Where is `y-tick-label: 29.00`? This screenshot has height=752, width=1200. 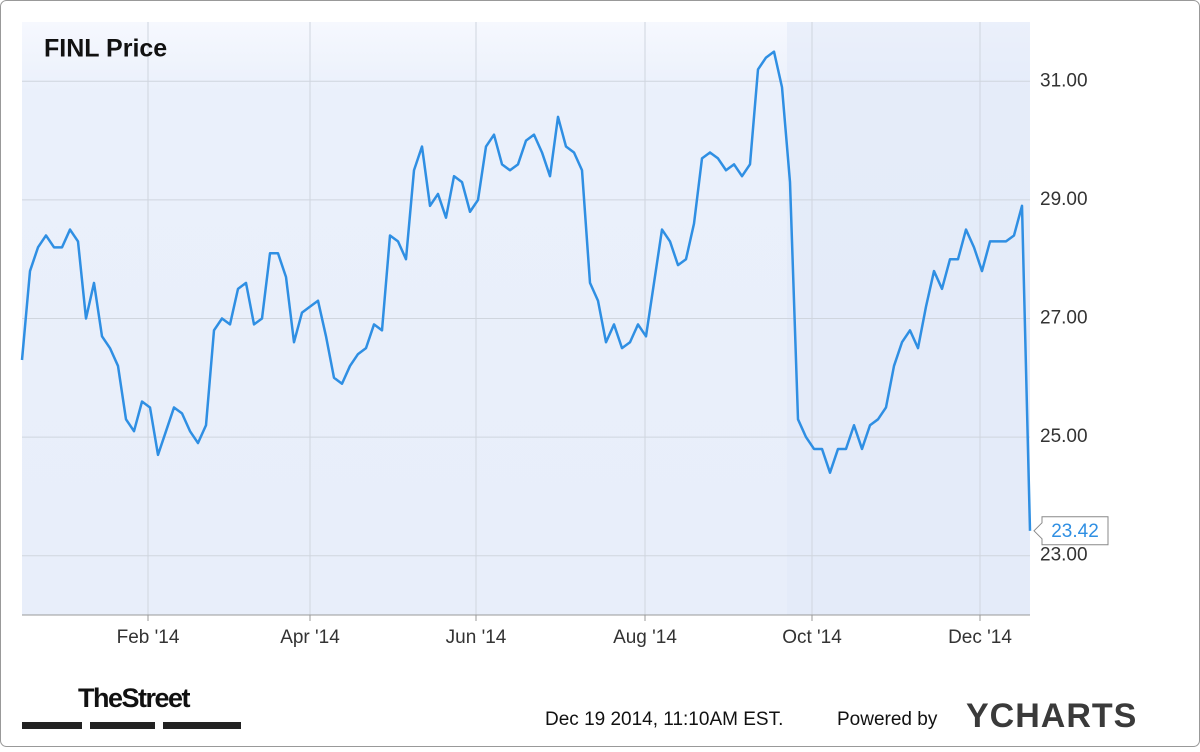 y-tick-label: 29.00 is located at coordinates (1064, 199).